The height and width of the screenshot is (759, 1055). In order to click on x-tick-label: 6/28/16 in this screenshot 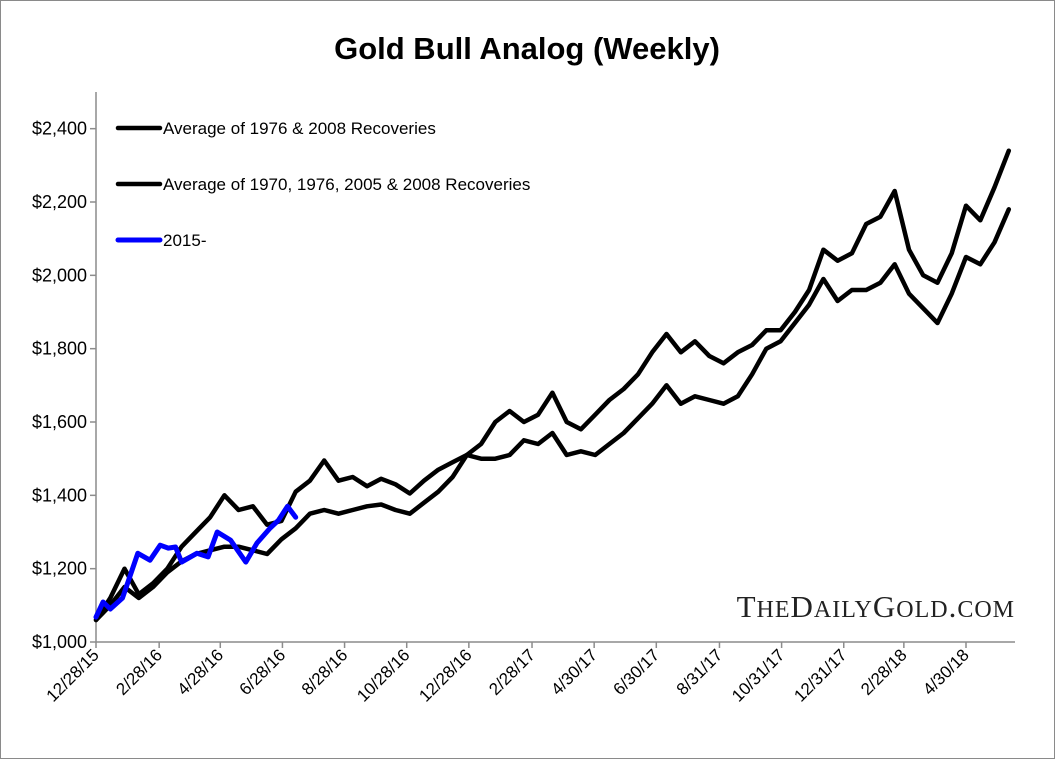, I will do `click(263, 672)`.